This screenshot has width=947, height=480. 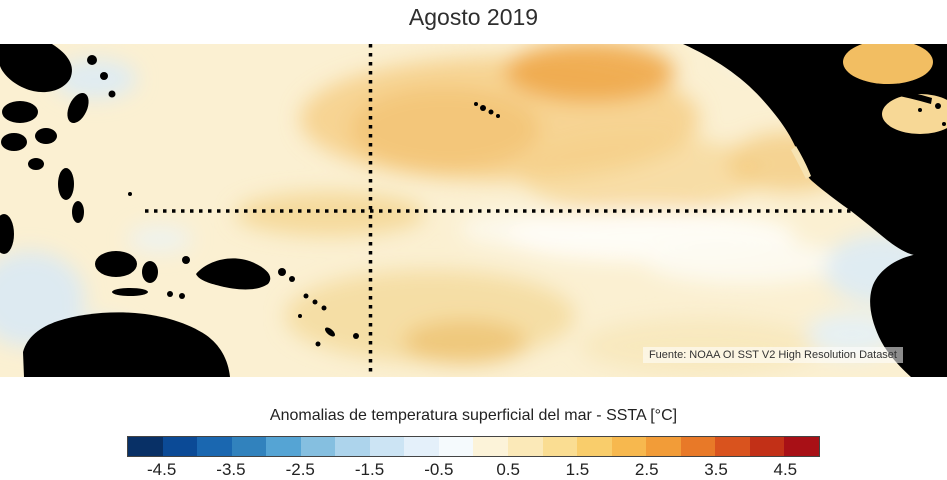 What do you see at coordinates (908, 313) in the screenshot?
I see `land-south-america` at bounding box center [908, 313].